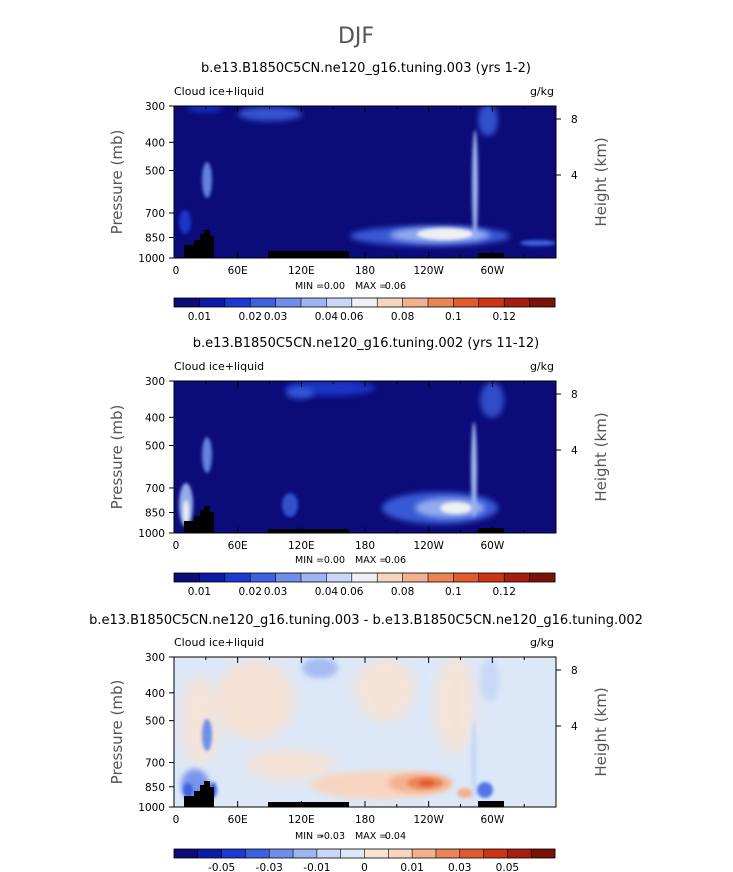  I want to click on panel-1-column-cloud, so click(207, 180).